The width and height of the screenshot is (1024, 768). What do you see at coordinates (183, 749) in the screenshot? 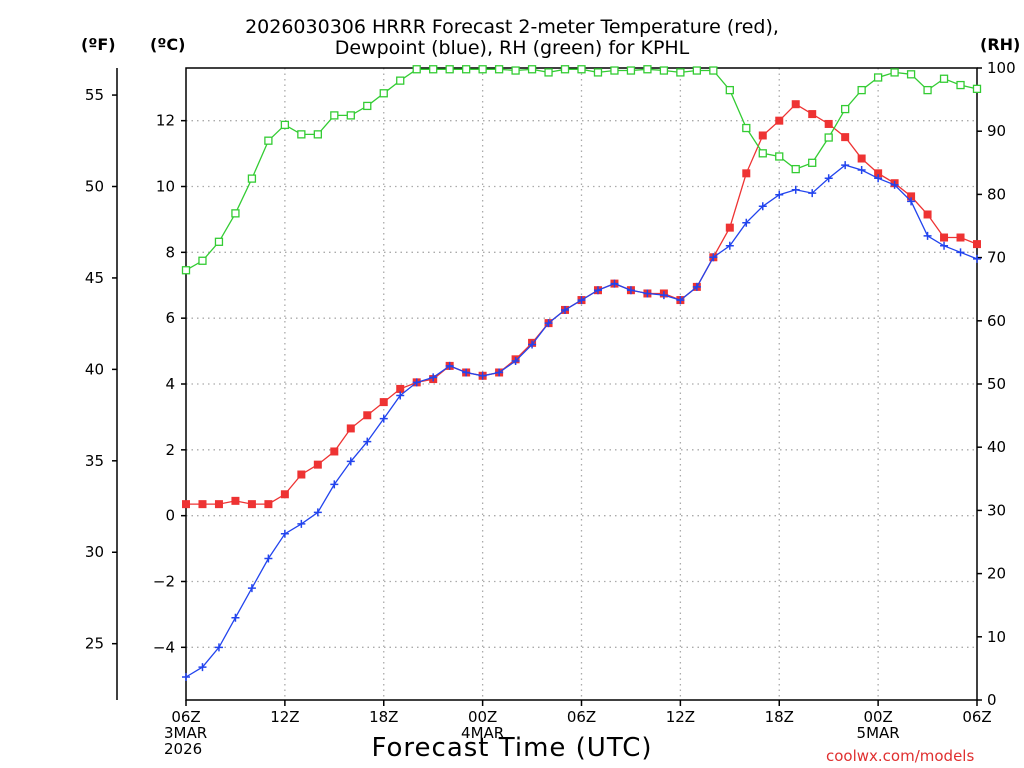
I see `x-tick-label: 2026` at bounding box center [183, 749].